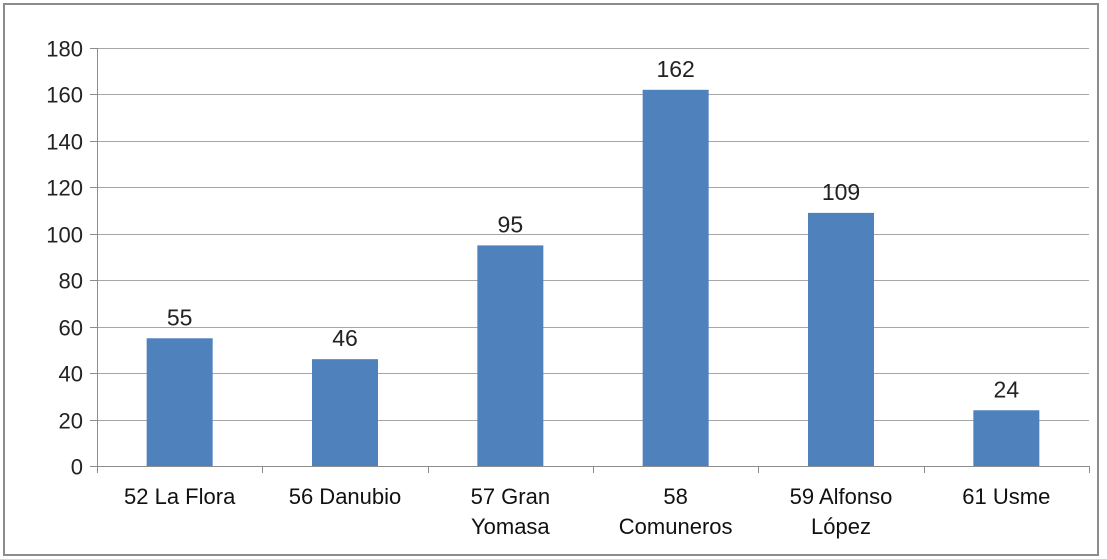 The image size is (1107, 559). Describe the element at coordinates (511, 511) in the screenshot. I see `x-category-label: 57 Gran Yomasa` at that location.